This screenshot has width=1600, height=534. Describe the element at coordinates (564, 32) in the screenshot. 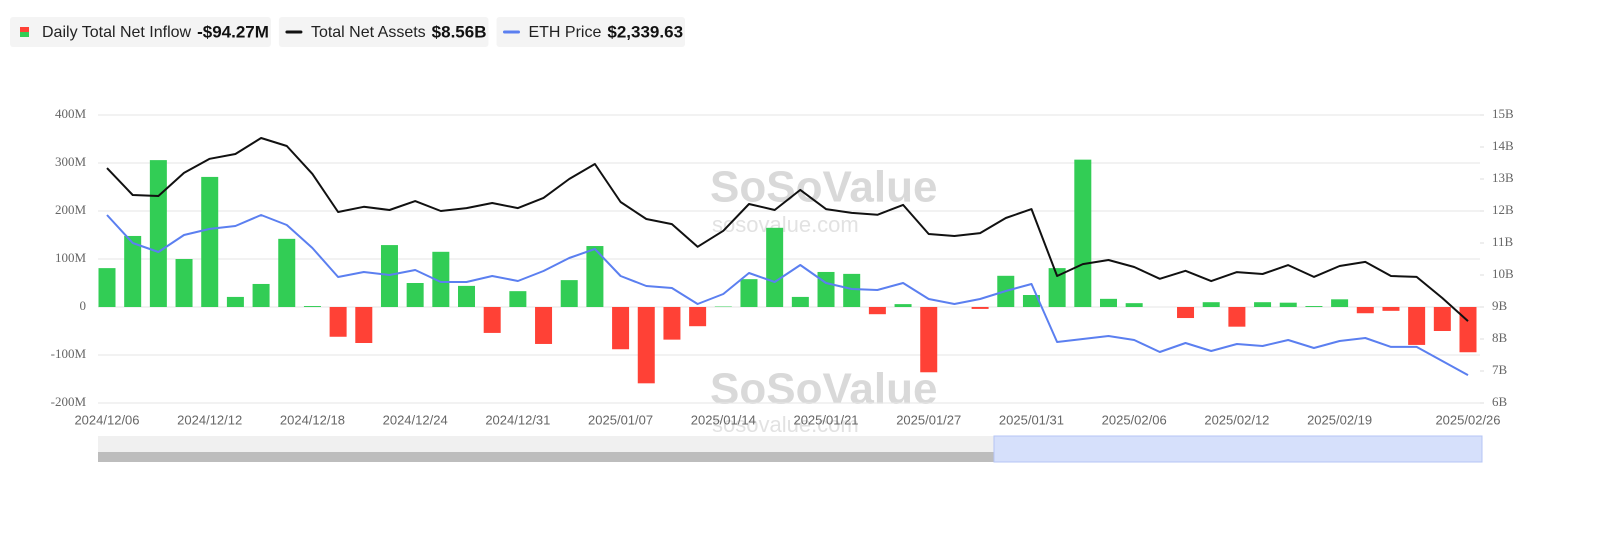

I see `legend-label: ETH Price` at that location.